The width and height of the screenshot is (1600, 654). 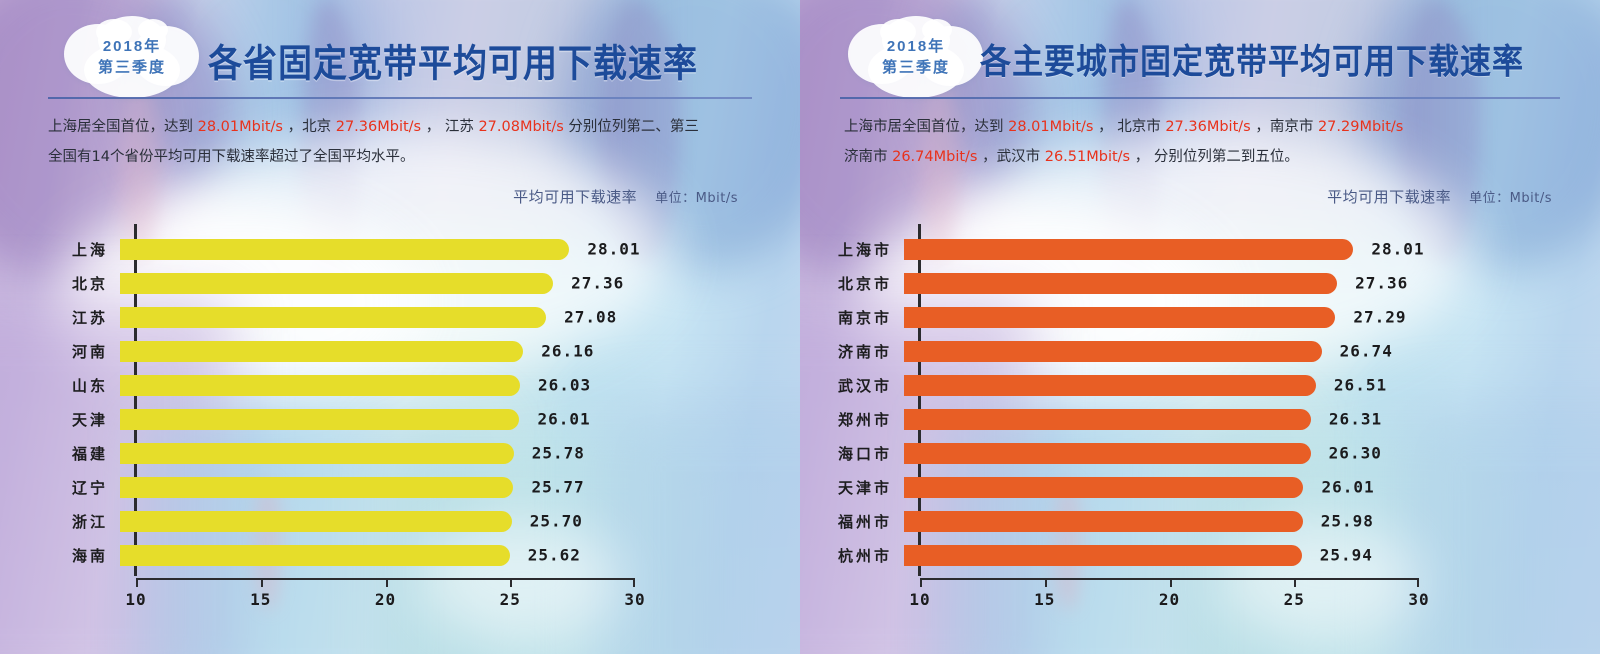 I want to click on bar-value-label: 25.70, so click(x=556, y=521).